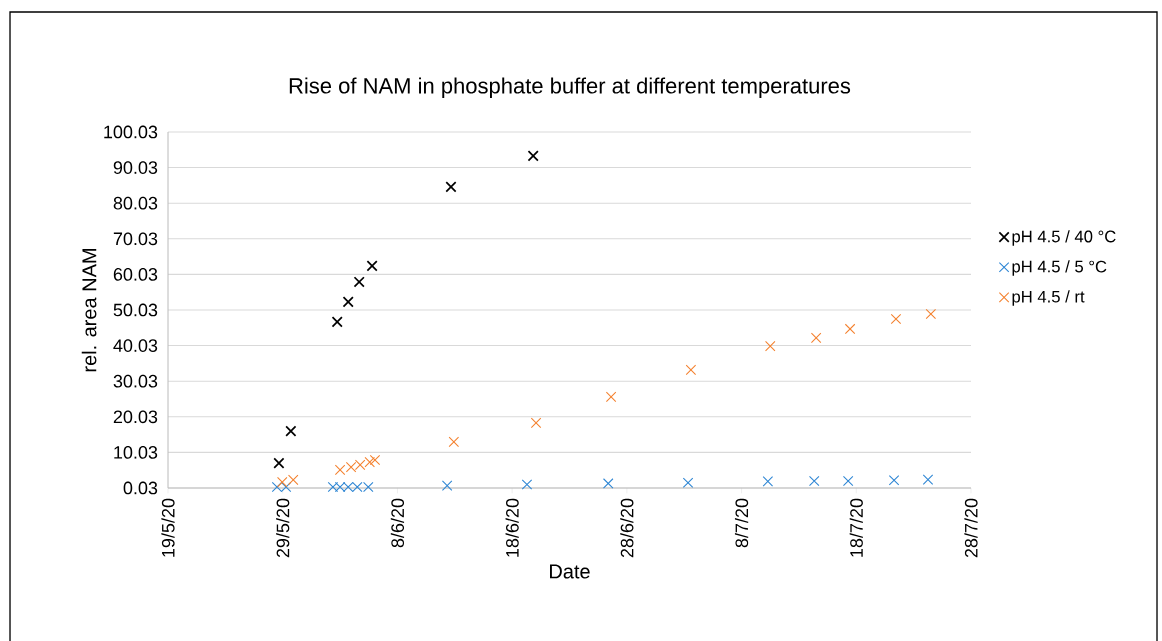 The image size is (1162, 641). Describe the element at coordinates (89, 310) in the screenshot. I see `y-axis-title: rel. area NAM` at that location.